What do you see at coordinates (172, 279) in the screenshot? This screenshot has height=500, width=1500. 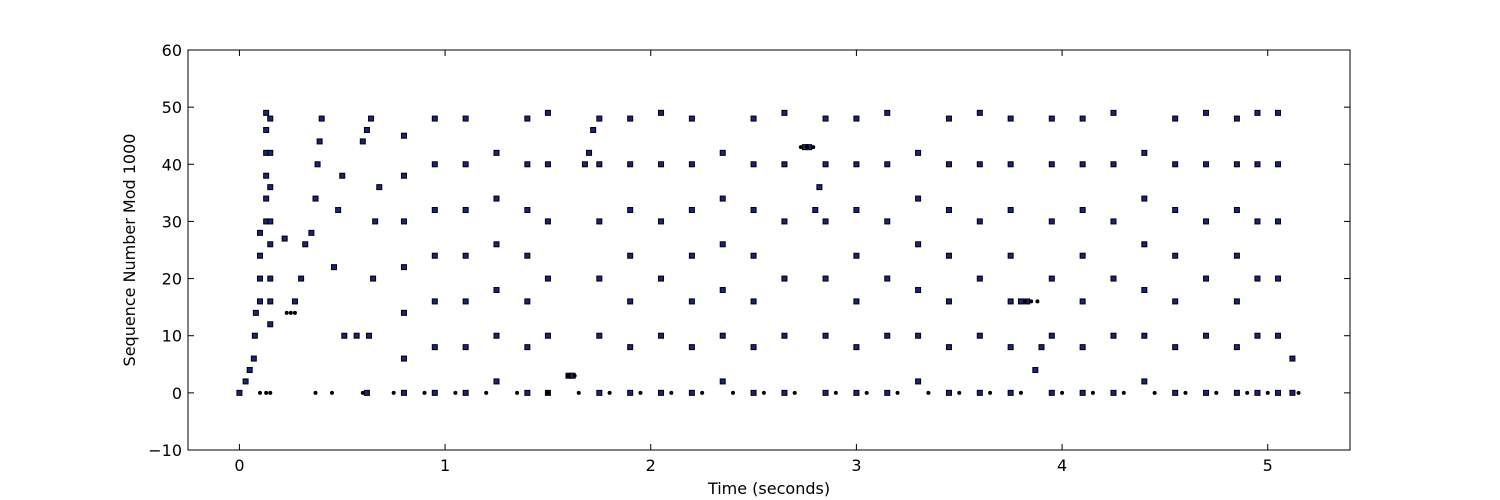 I see `y-tick-label: 20` at bounding box center [172, 279].